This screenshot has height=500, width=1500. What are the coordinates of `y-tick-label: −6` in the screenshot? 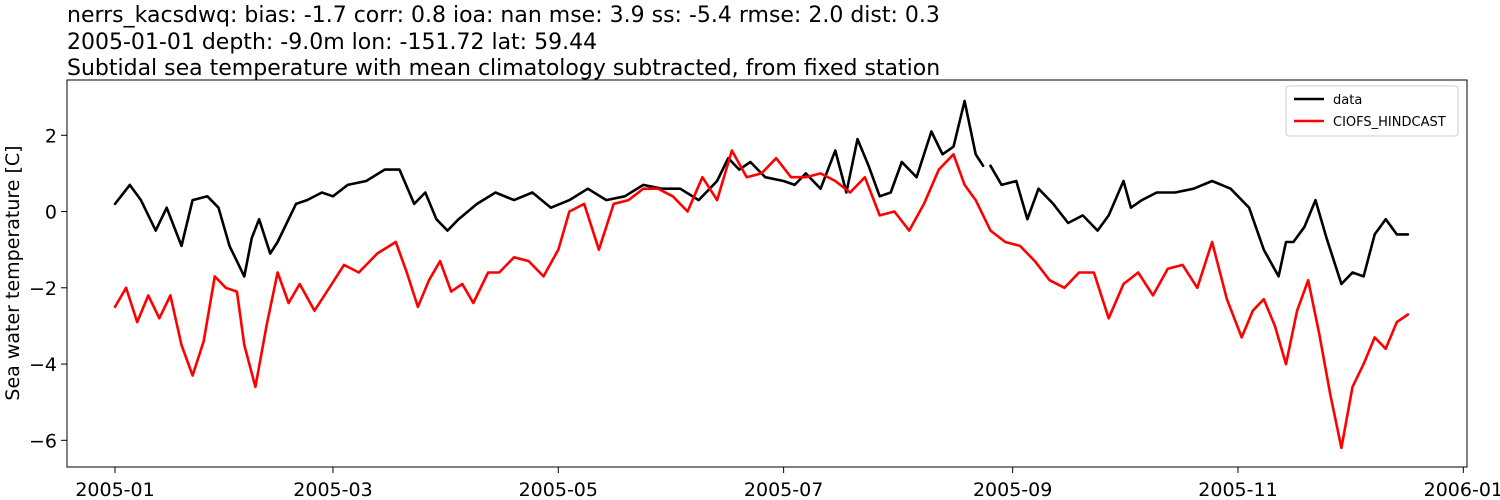 It's located at (43, 441).